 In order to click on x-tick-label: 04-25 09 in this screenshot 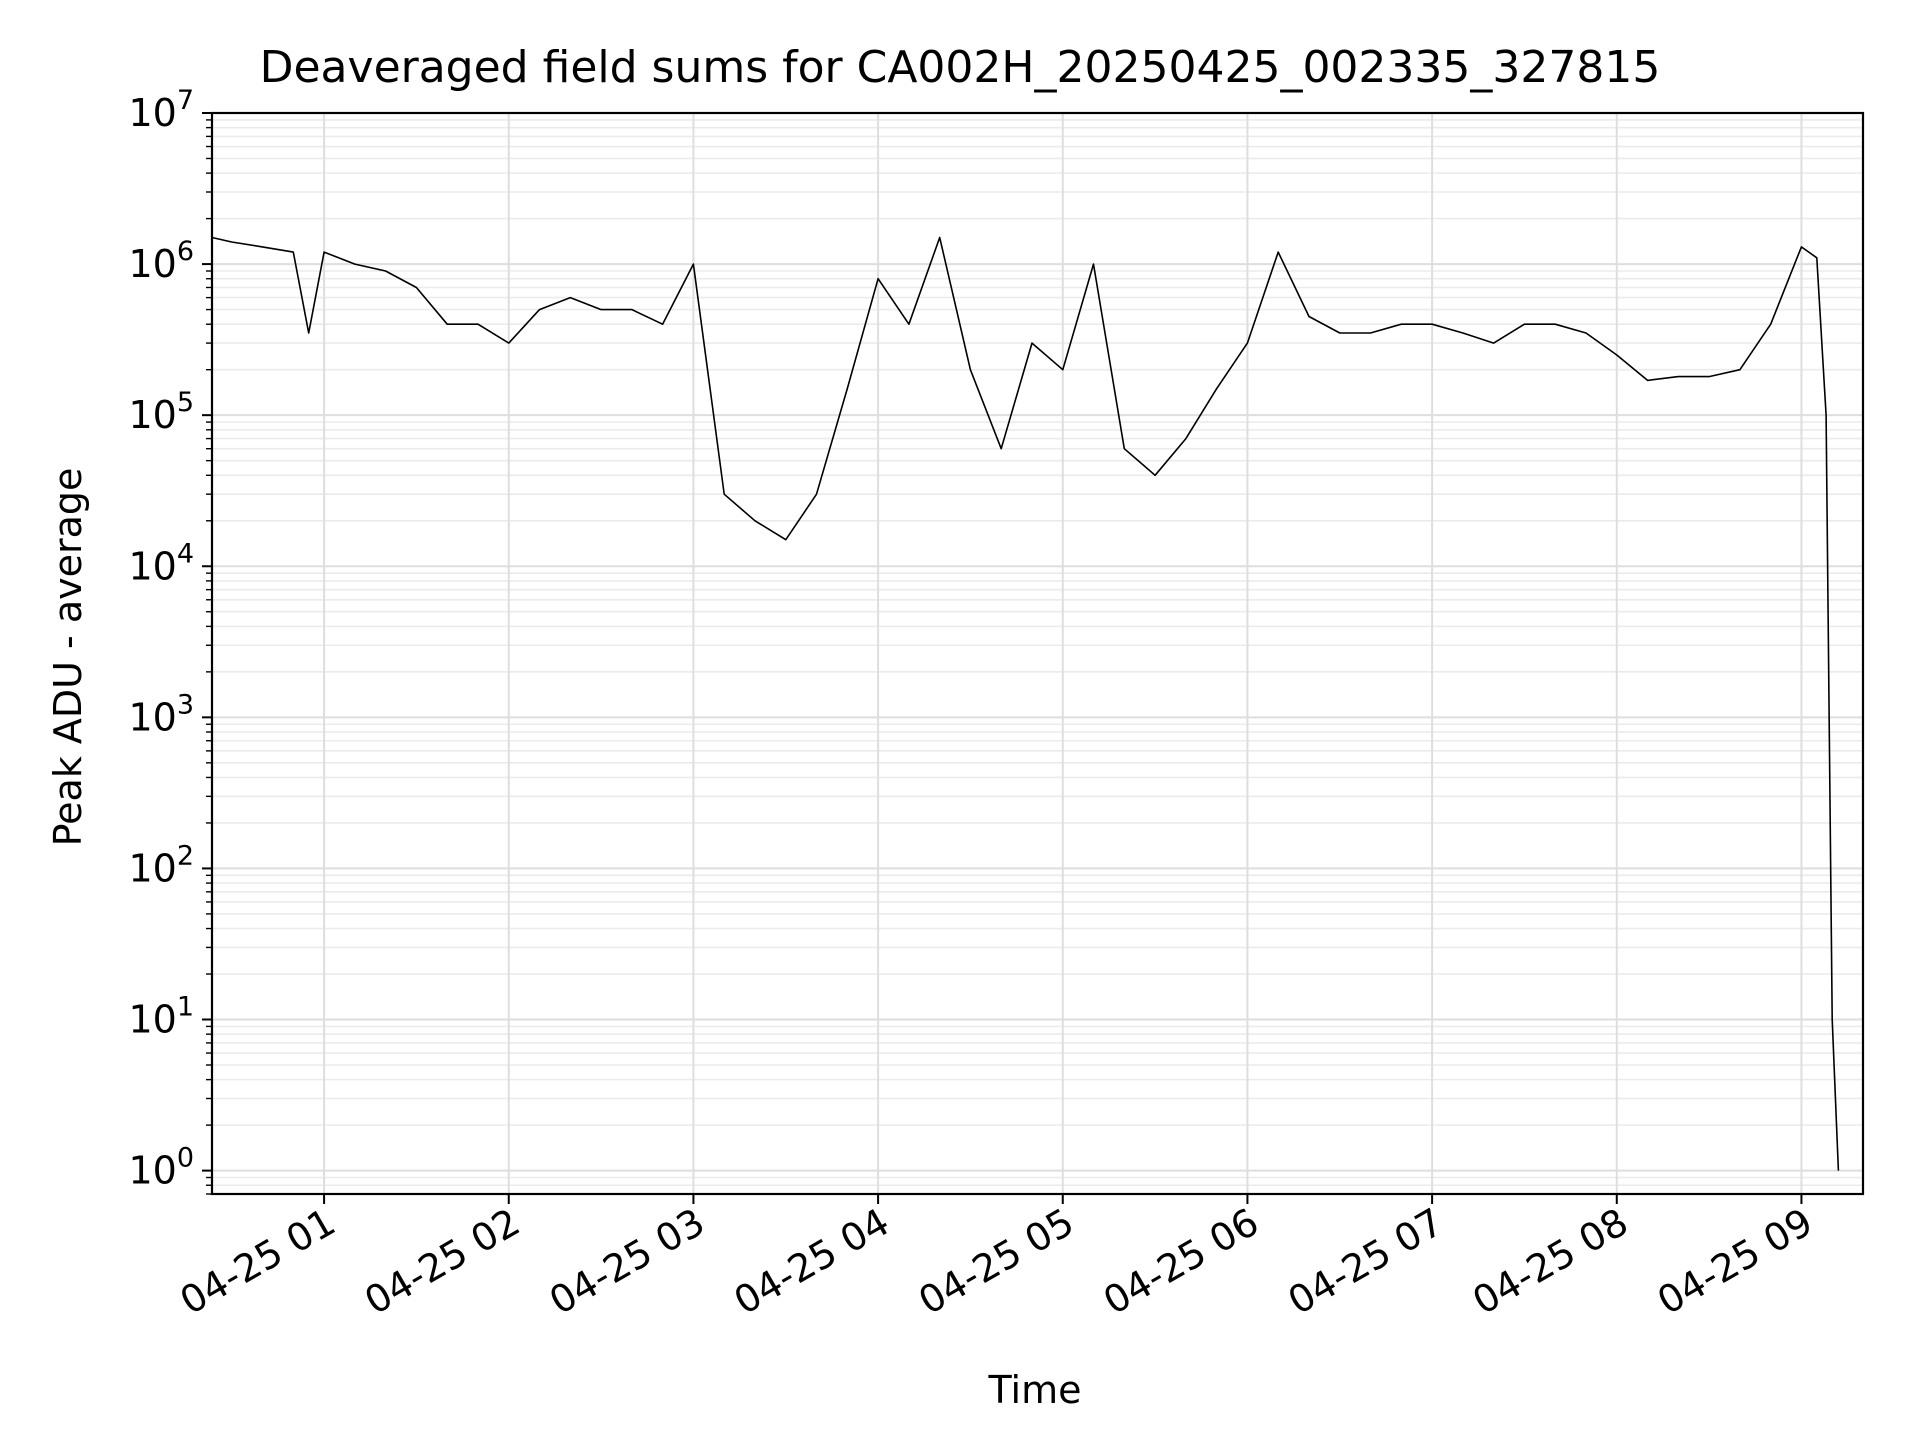, I will do `click(1735, 1262)`.